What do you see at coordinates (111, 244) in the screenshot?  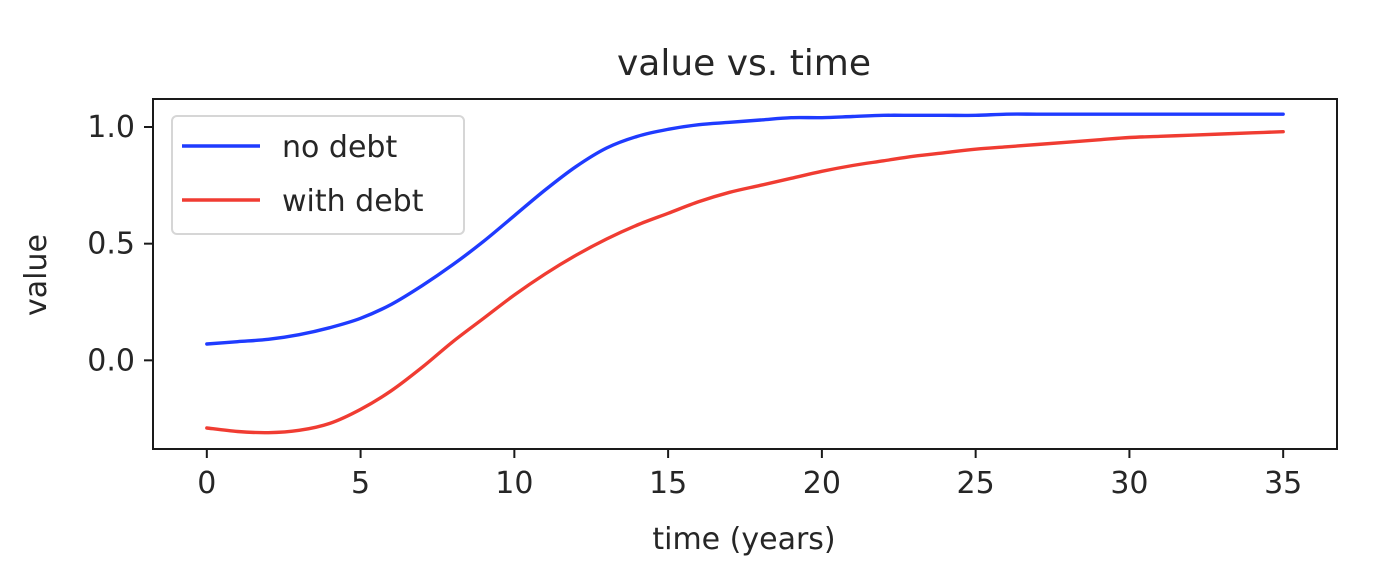 I see `y-tick-label: 0.5` at bounding box center [111, 244].